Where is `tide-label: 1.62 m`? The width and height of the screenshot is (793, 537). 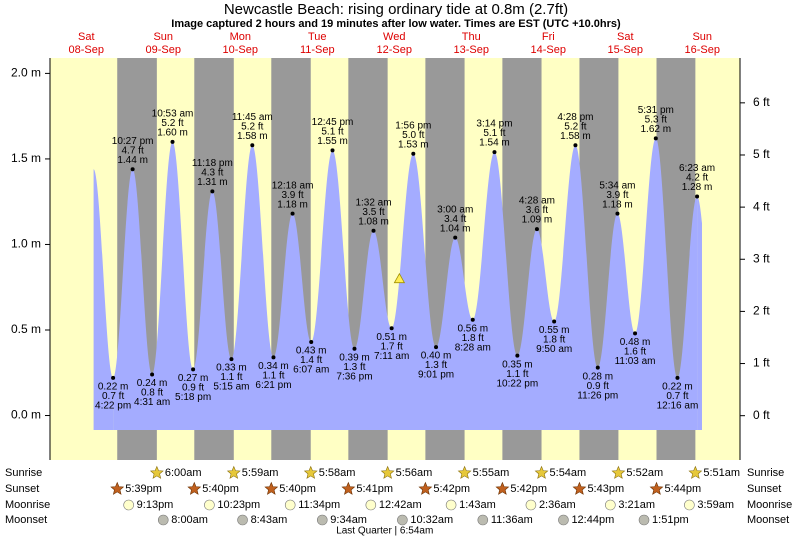
tide-label: 1.62 m is located at coordinates (656, 129).